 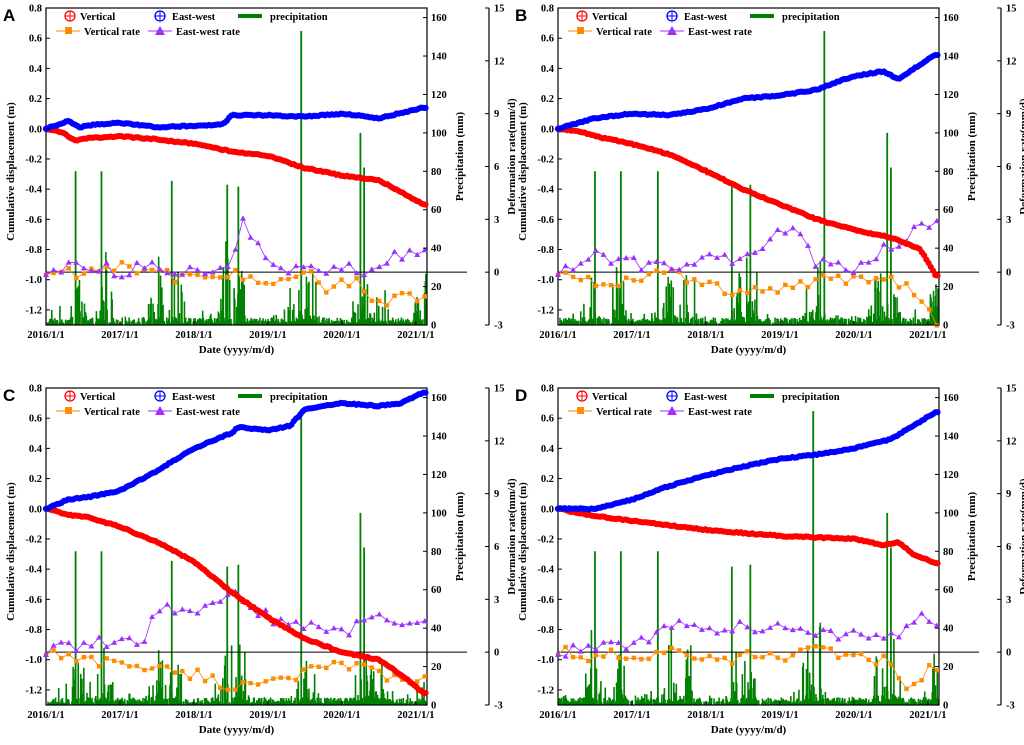 What do you see at coordinates (1010, 706) in the screenshot?
I see `rate-tick-label: -3` at bounding box center [1010, 706].